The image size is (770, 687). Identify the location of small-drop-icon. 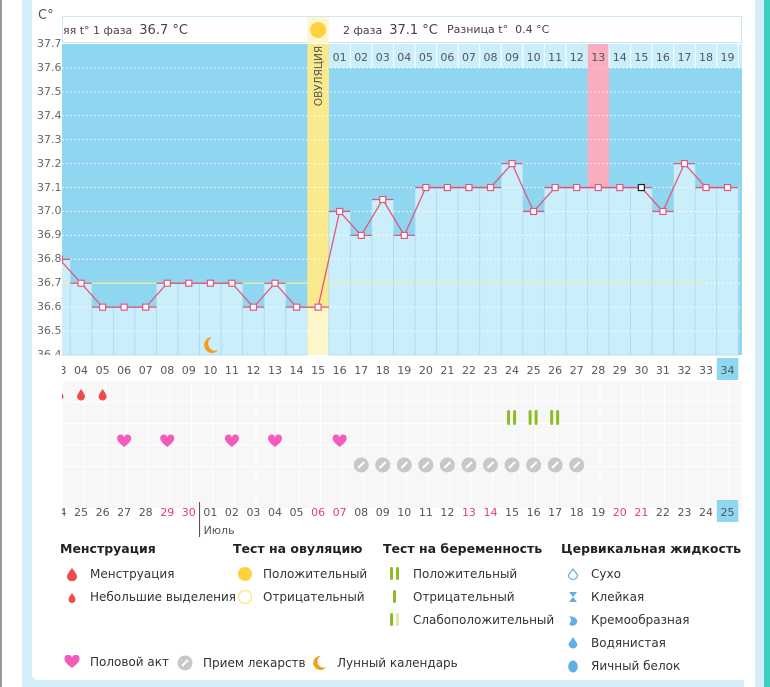
(72, 597).